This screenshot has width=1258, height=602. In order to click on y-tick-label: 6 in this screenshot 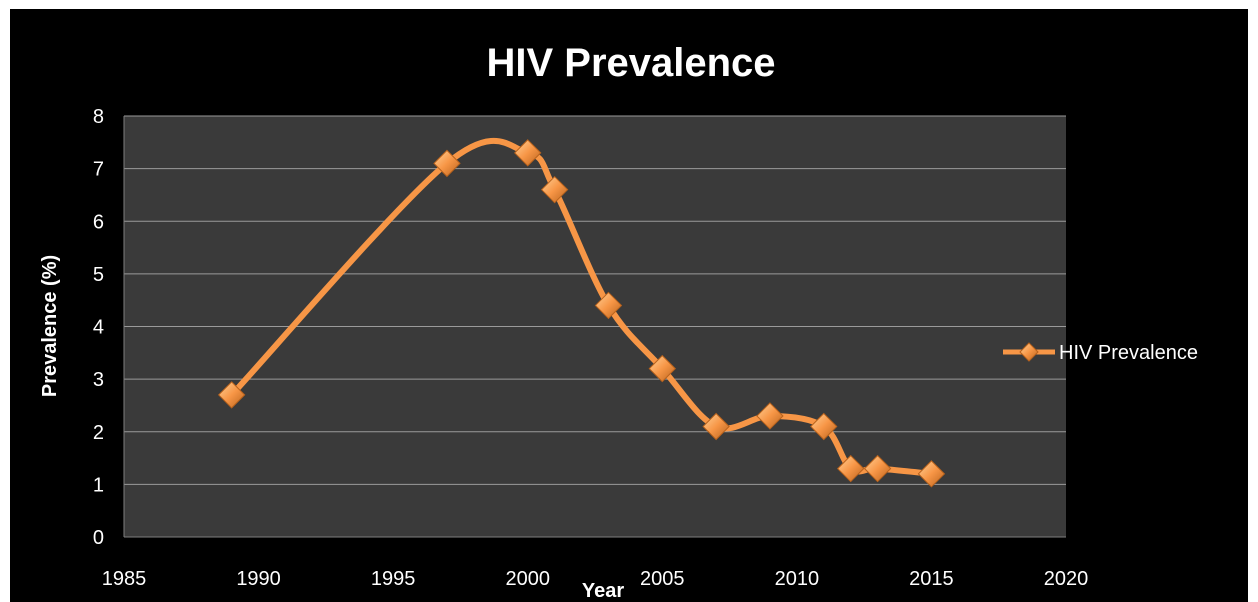, I will do `click(98, 222)`.